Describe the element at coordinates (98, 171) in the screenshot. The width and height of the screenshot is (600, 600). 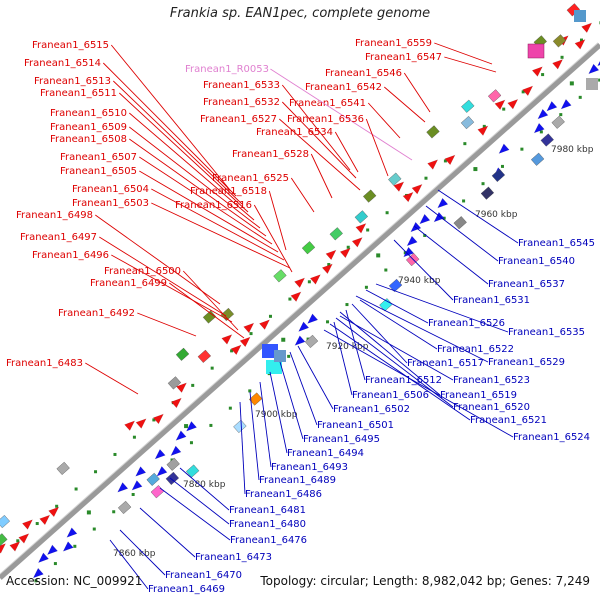
I see `gene-label: Franean1_6505` at that location.